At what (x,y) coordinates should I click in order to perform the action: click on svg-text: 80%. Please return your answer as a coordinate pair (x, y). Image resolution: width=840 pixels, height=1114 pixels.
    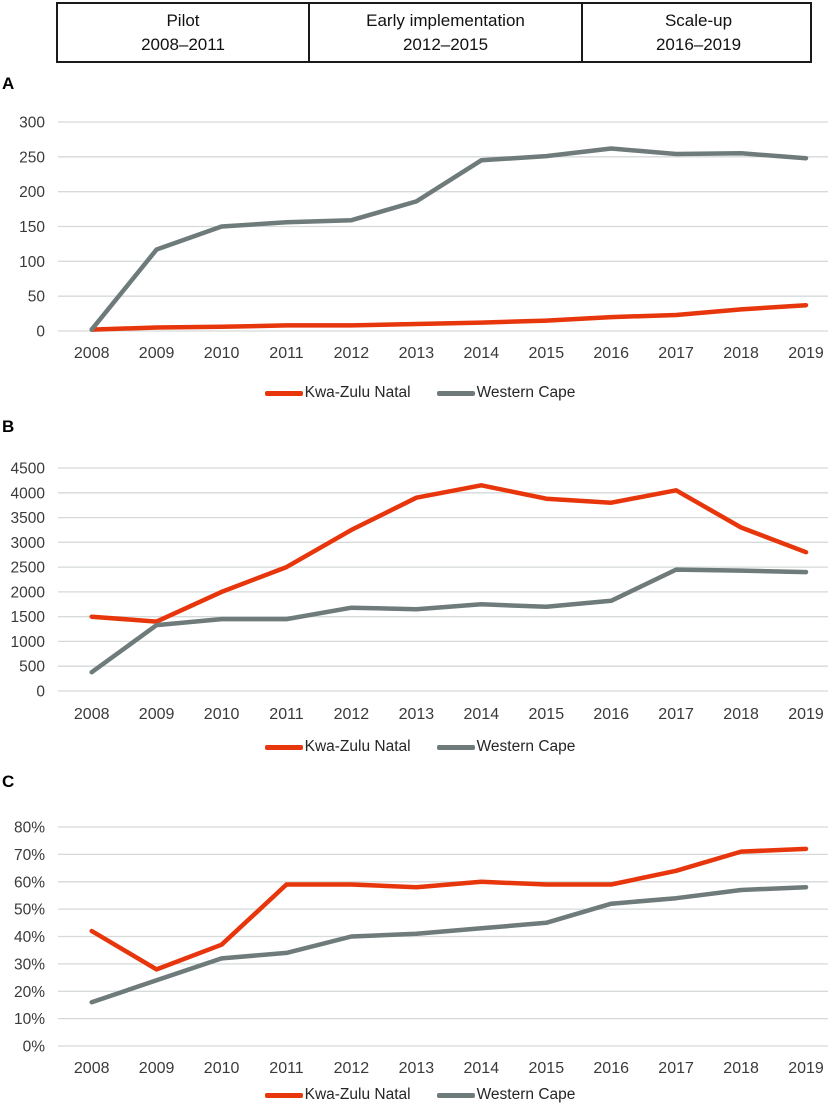
    Looking at the image, I should click on (29, 828).